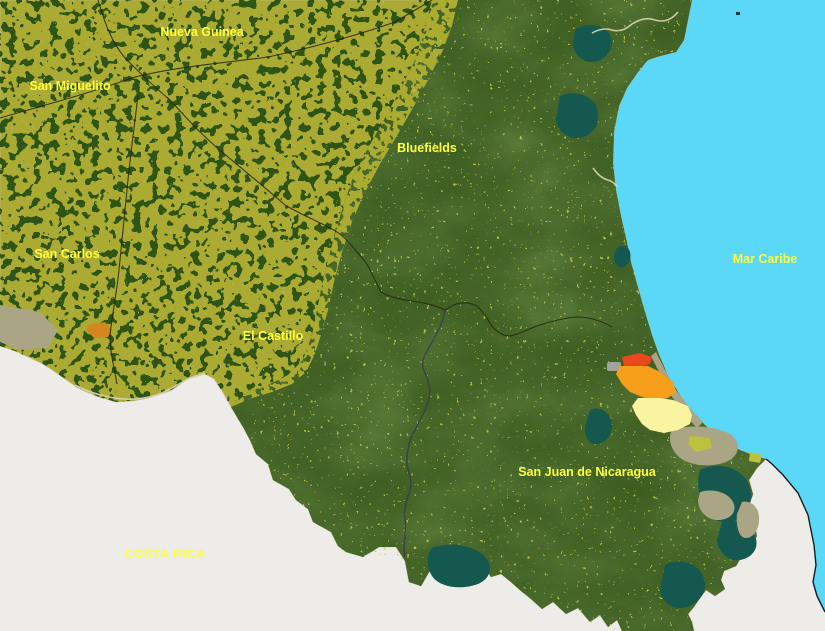 The image size is (825, 631). I want to click on label-san-carlos: San Carlos, so click(66, 254).